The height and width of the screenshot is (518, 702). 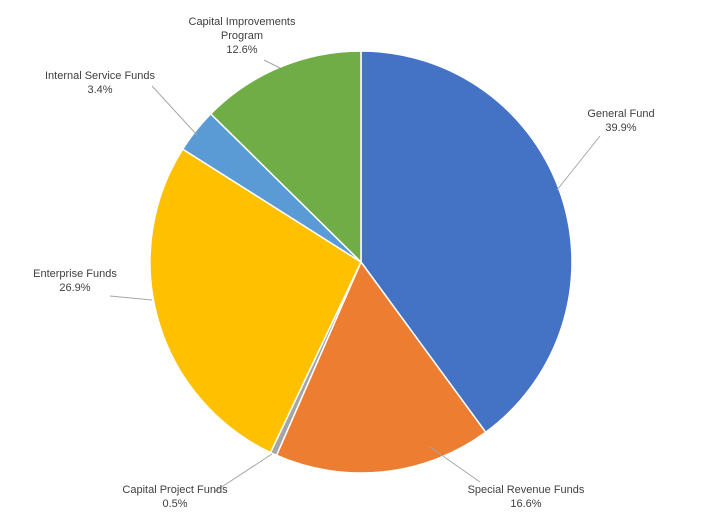 I want to click on slice-label: Capital Project Funds 0.5%, so click(x=175, y=497).